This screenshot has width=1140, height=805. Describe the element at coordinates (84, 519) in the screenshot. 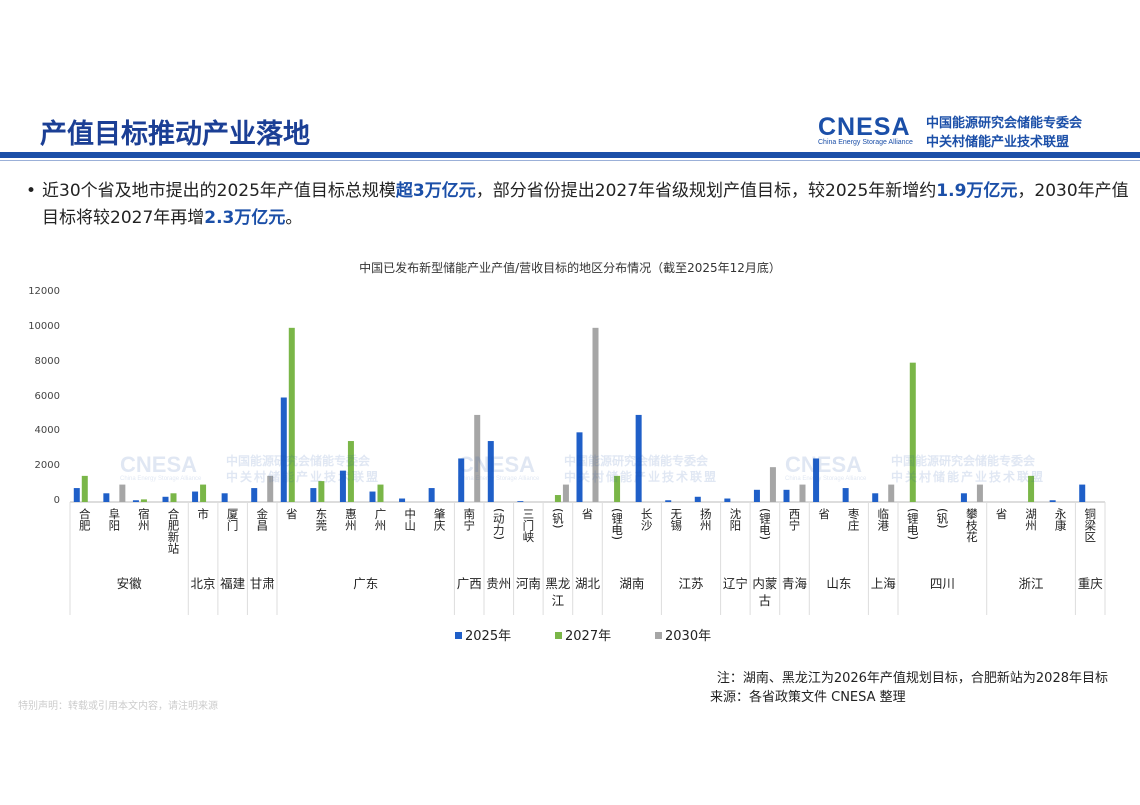

I see `x-tick-label: 合肥` at that location.